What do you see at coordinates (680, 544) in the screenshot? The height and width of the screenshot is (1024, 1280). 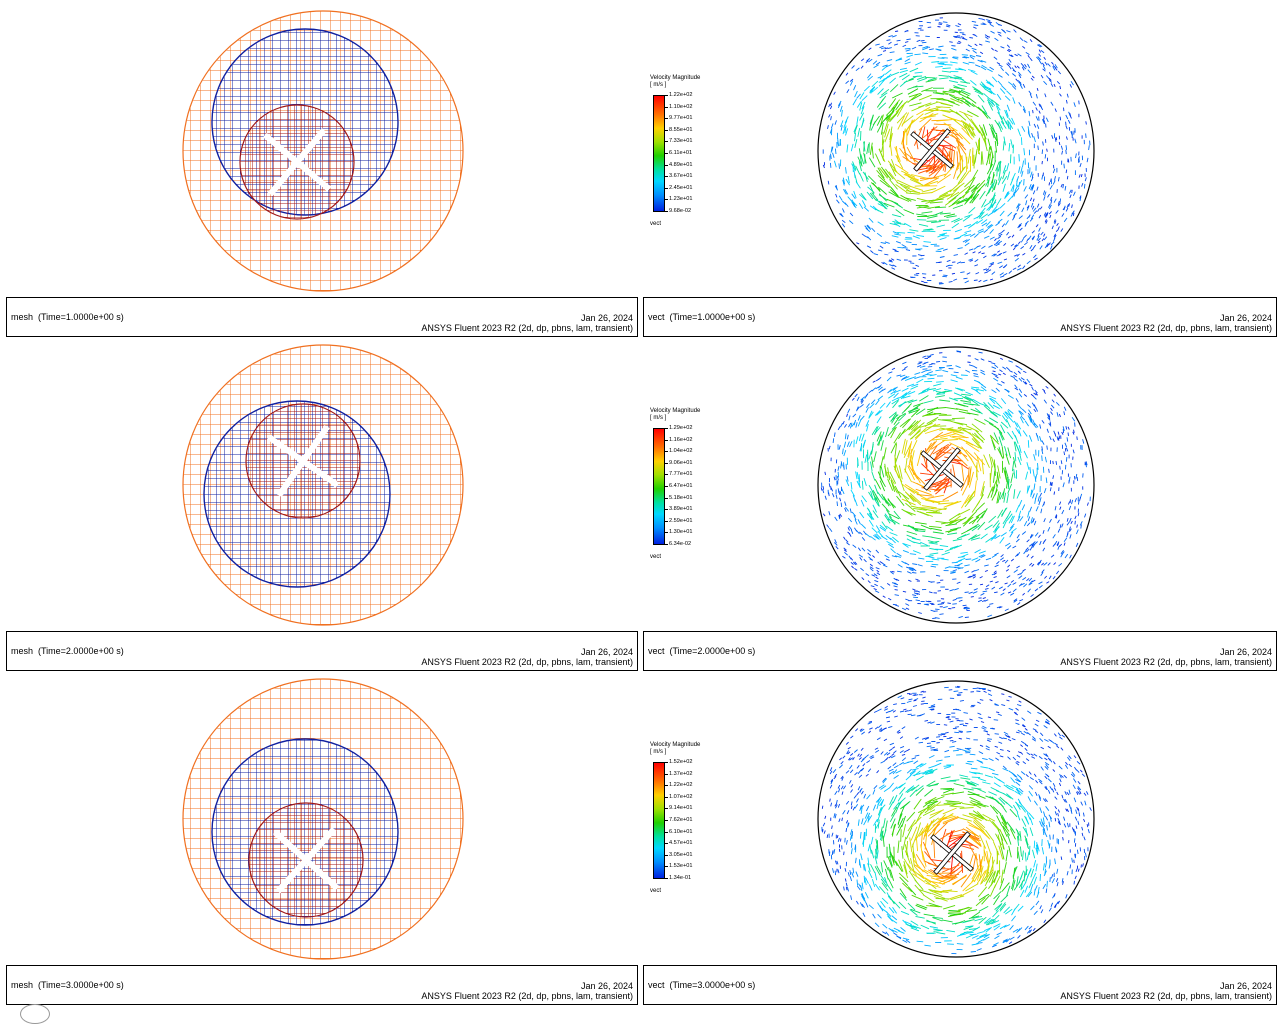 I see `legend-tick-label: 6.34e-02` at bounding box center [680, 544].